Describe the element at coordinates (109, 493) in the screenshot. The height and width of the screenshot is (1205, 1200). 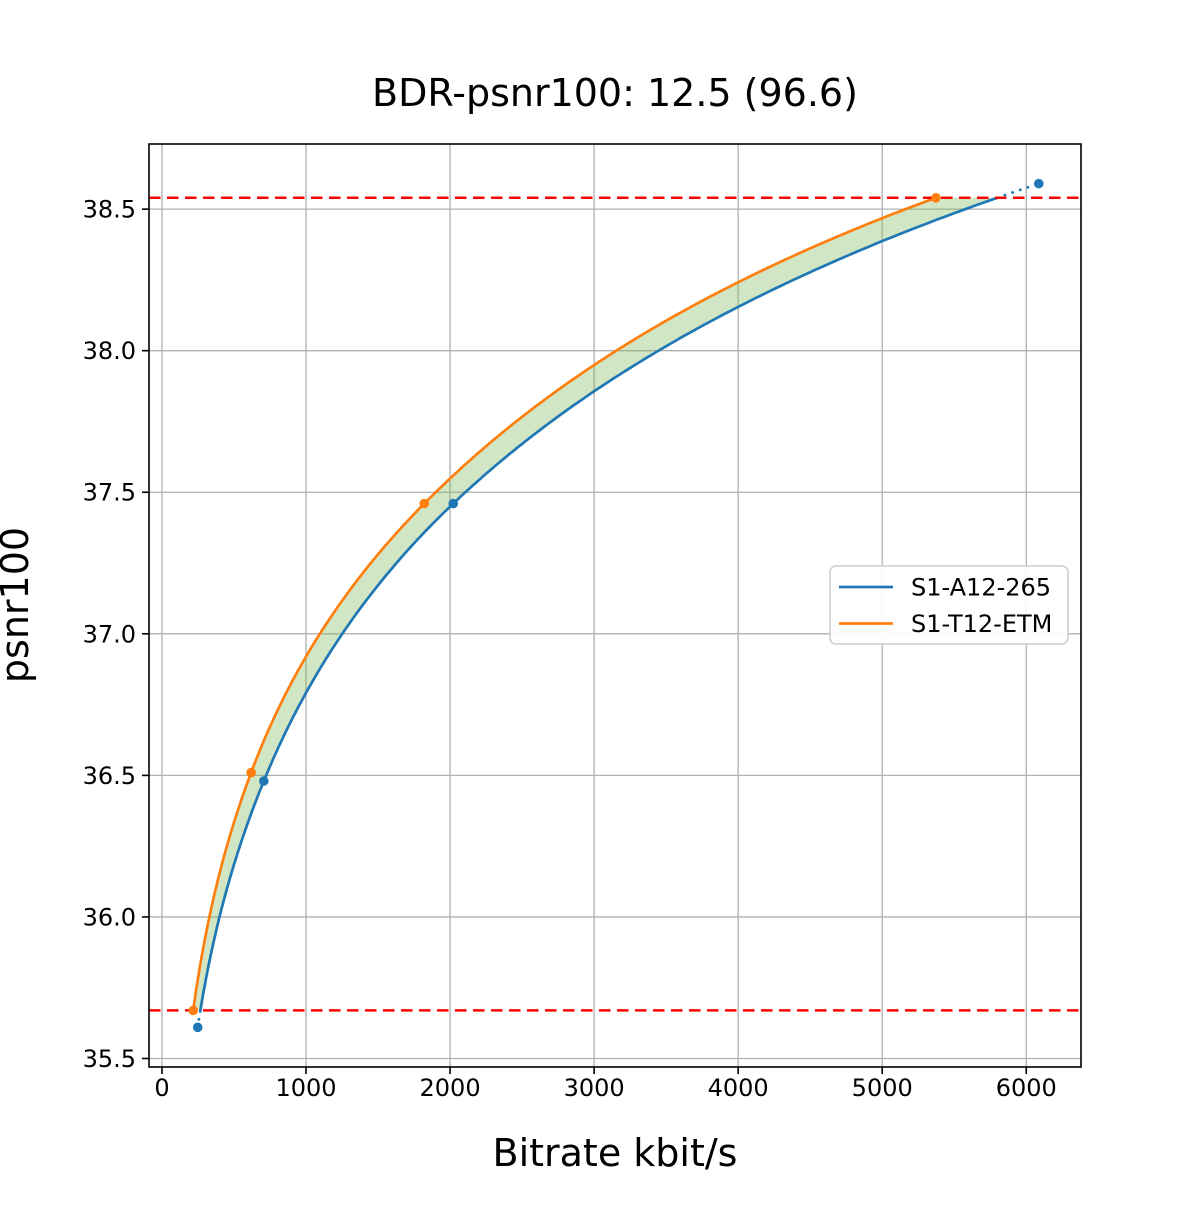
I see `y-tick-label: 37.5` at that location.